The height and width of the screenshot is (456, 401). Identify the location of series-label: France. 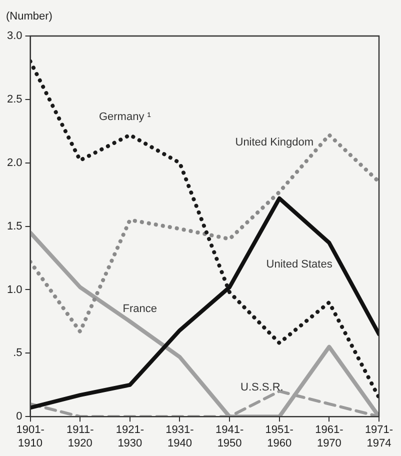
(140, 308).